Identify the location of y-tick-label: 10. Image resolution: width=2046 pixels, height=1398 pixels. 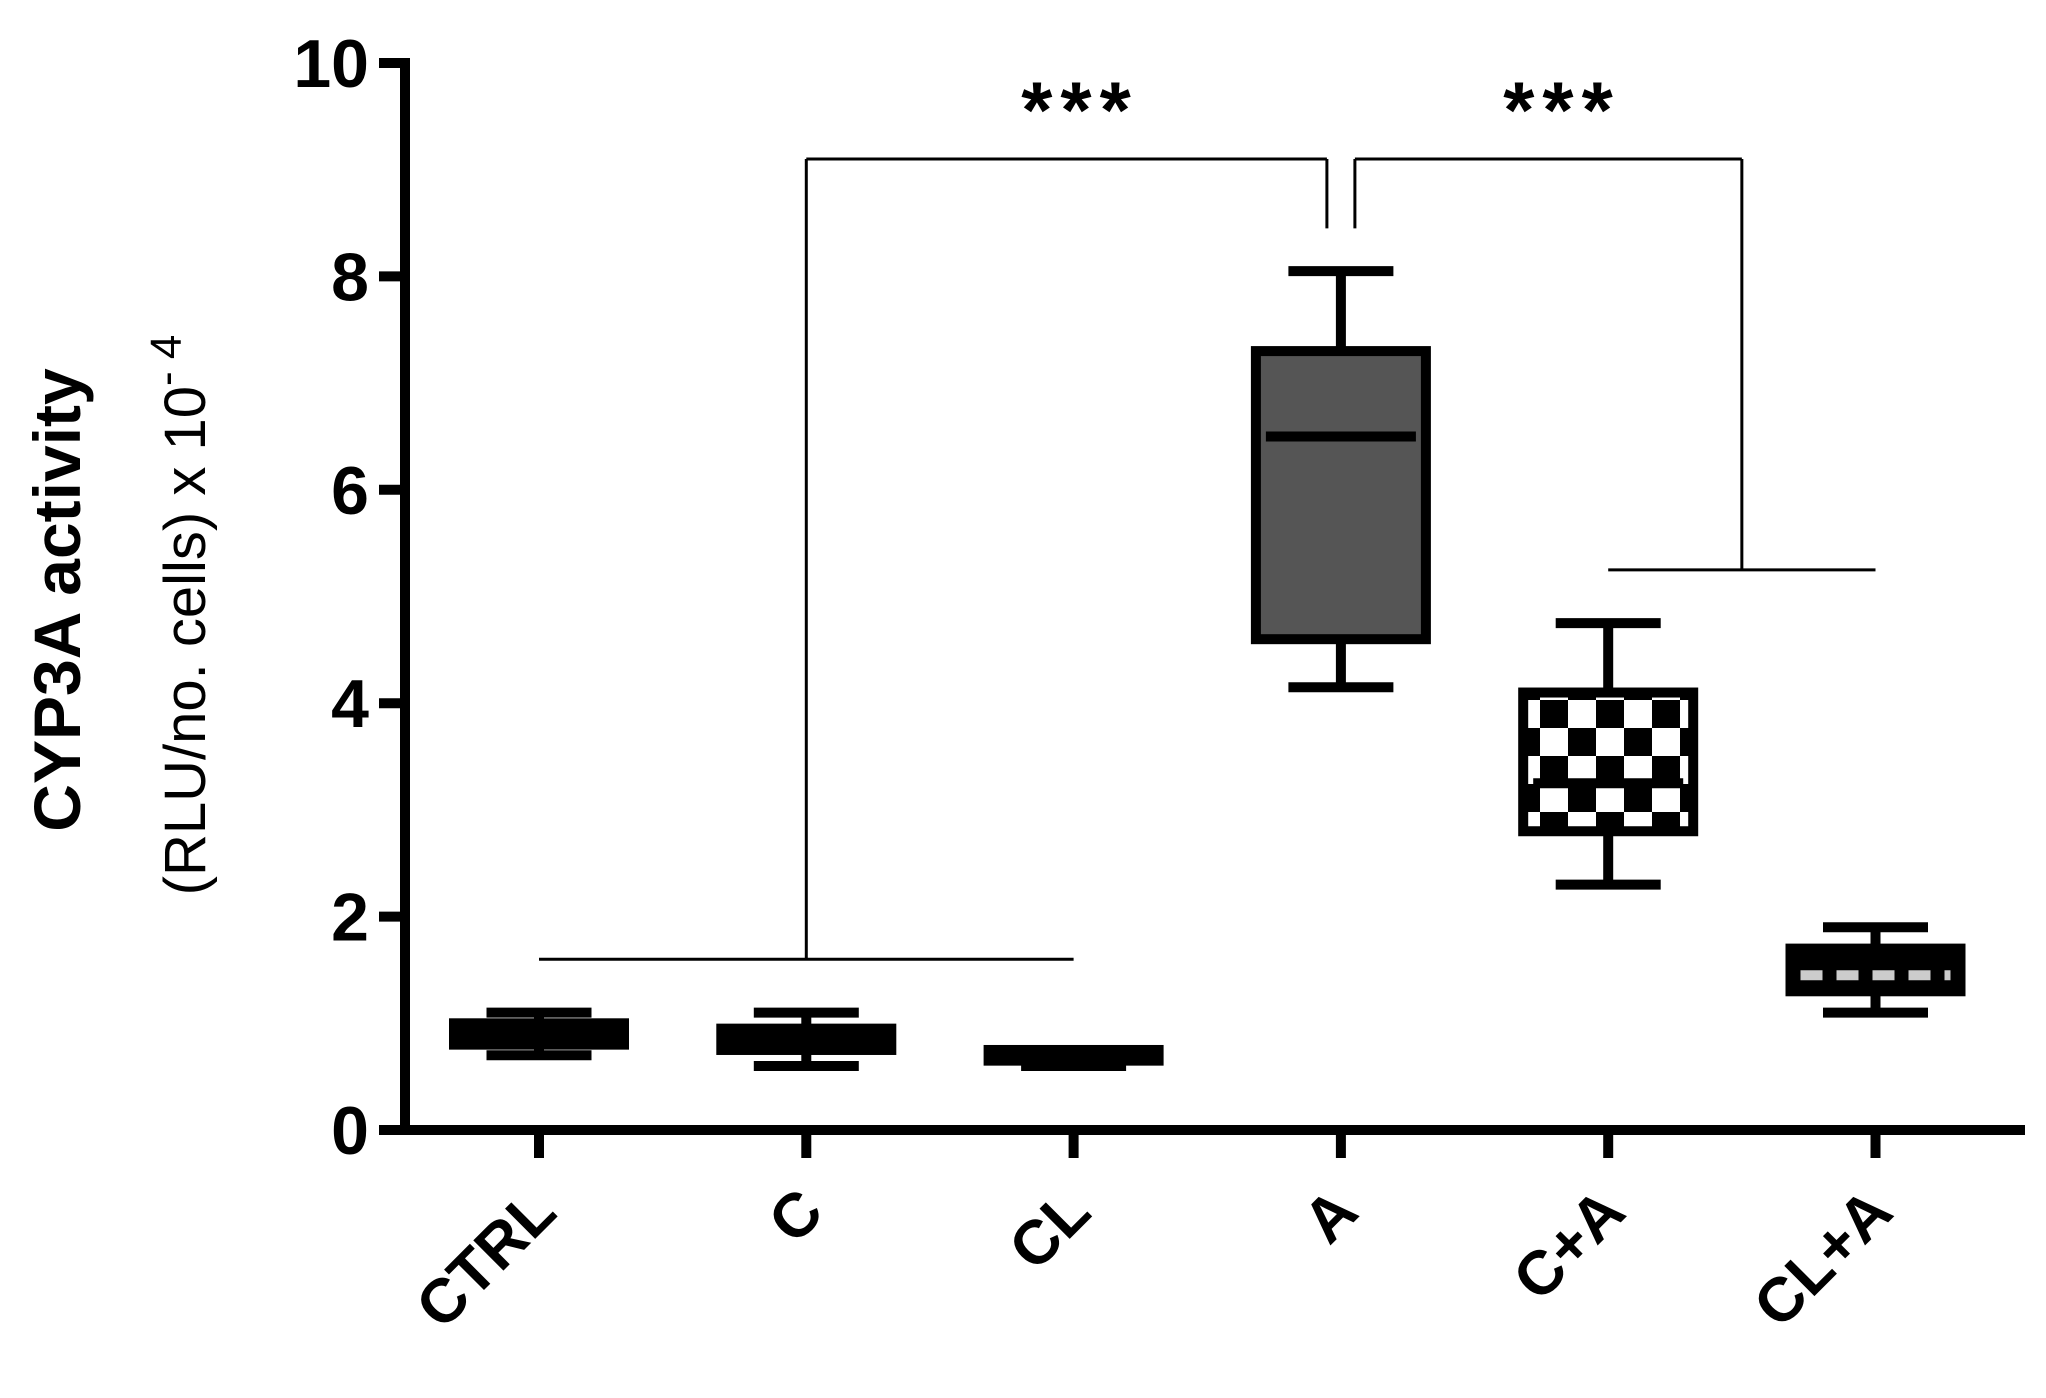
(331, 64).